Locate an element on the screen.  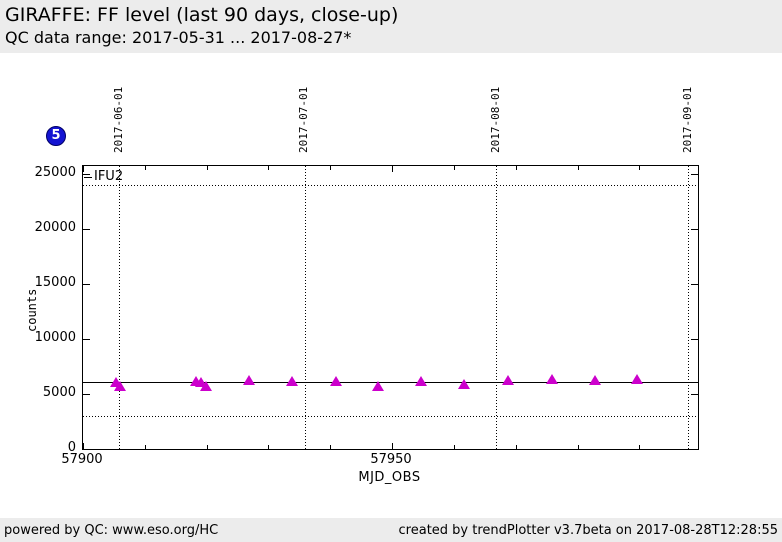
y-tick-label: 5000 is located at coordinates (59, 393).